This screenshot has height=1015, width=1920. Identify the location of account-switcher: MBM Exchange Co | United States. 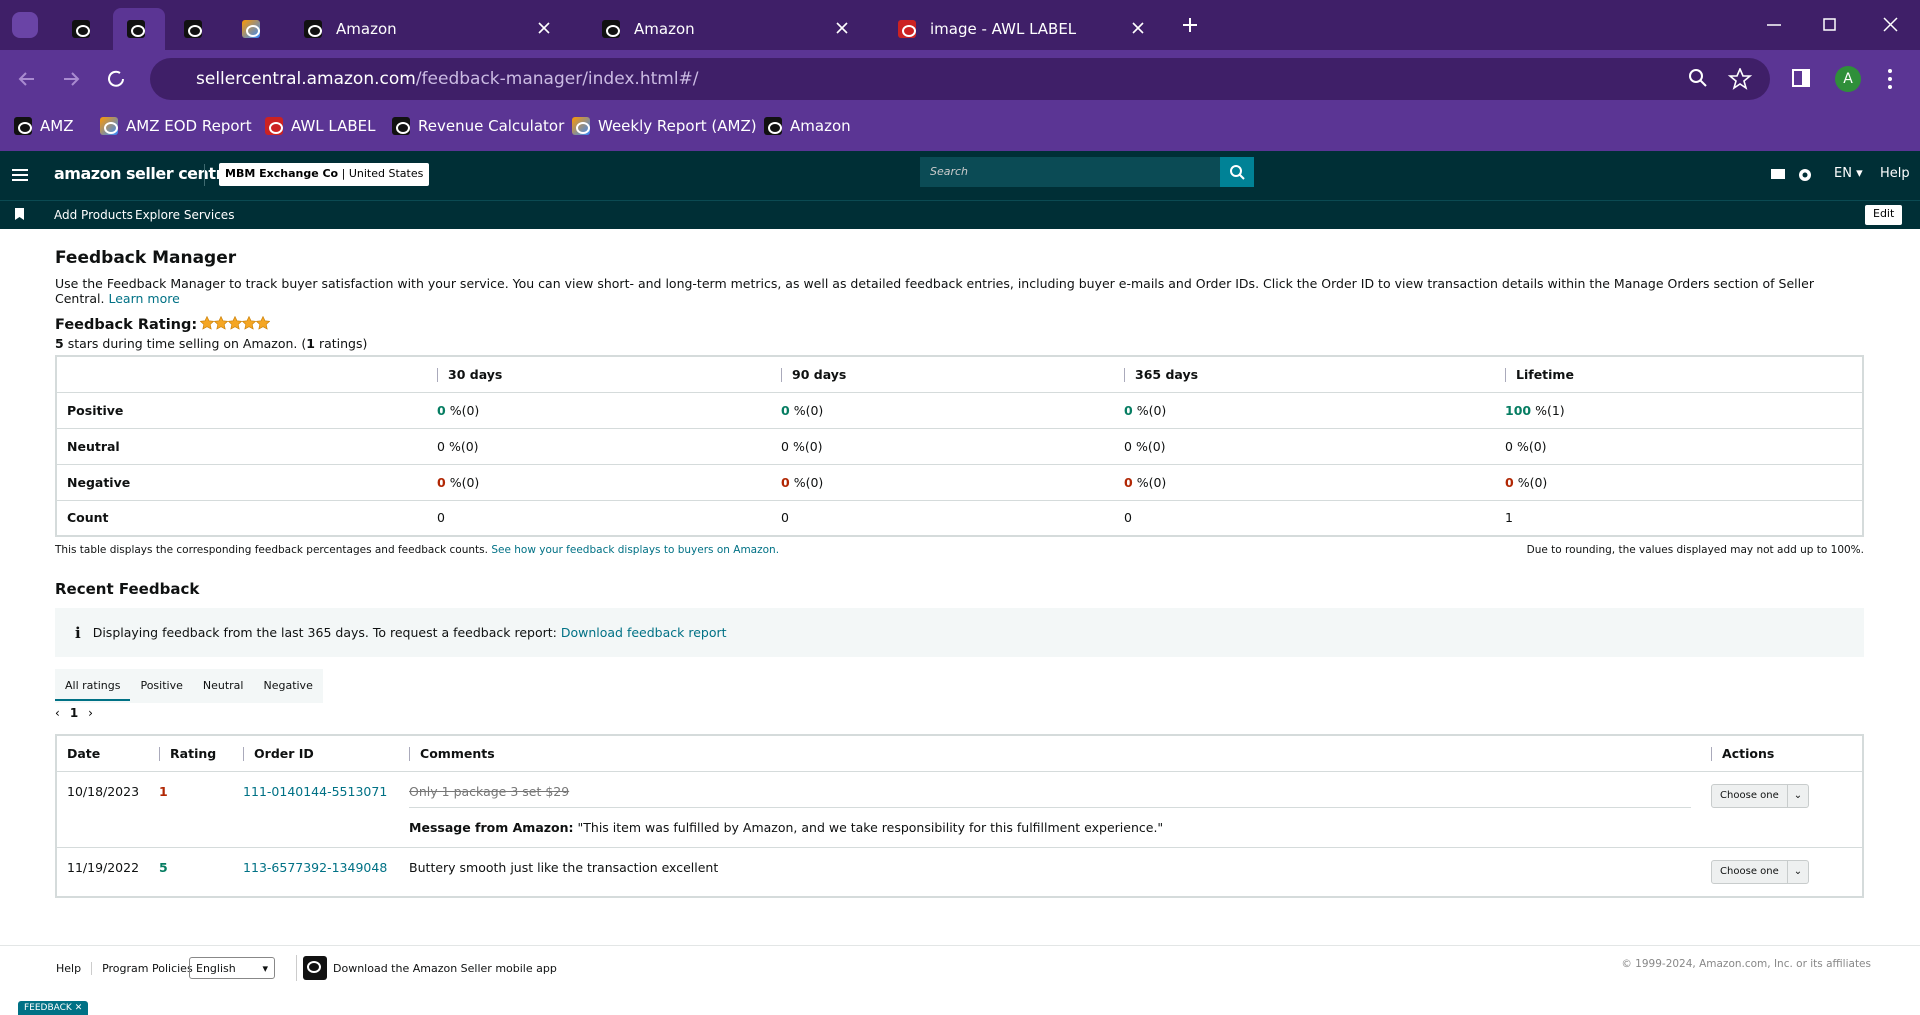
(324, 174).